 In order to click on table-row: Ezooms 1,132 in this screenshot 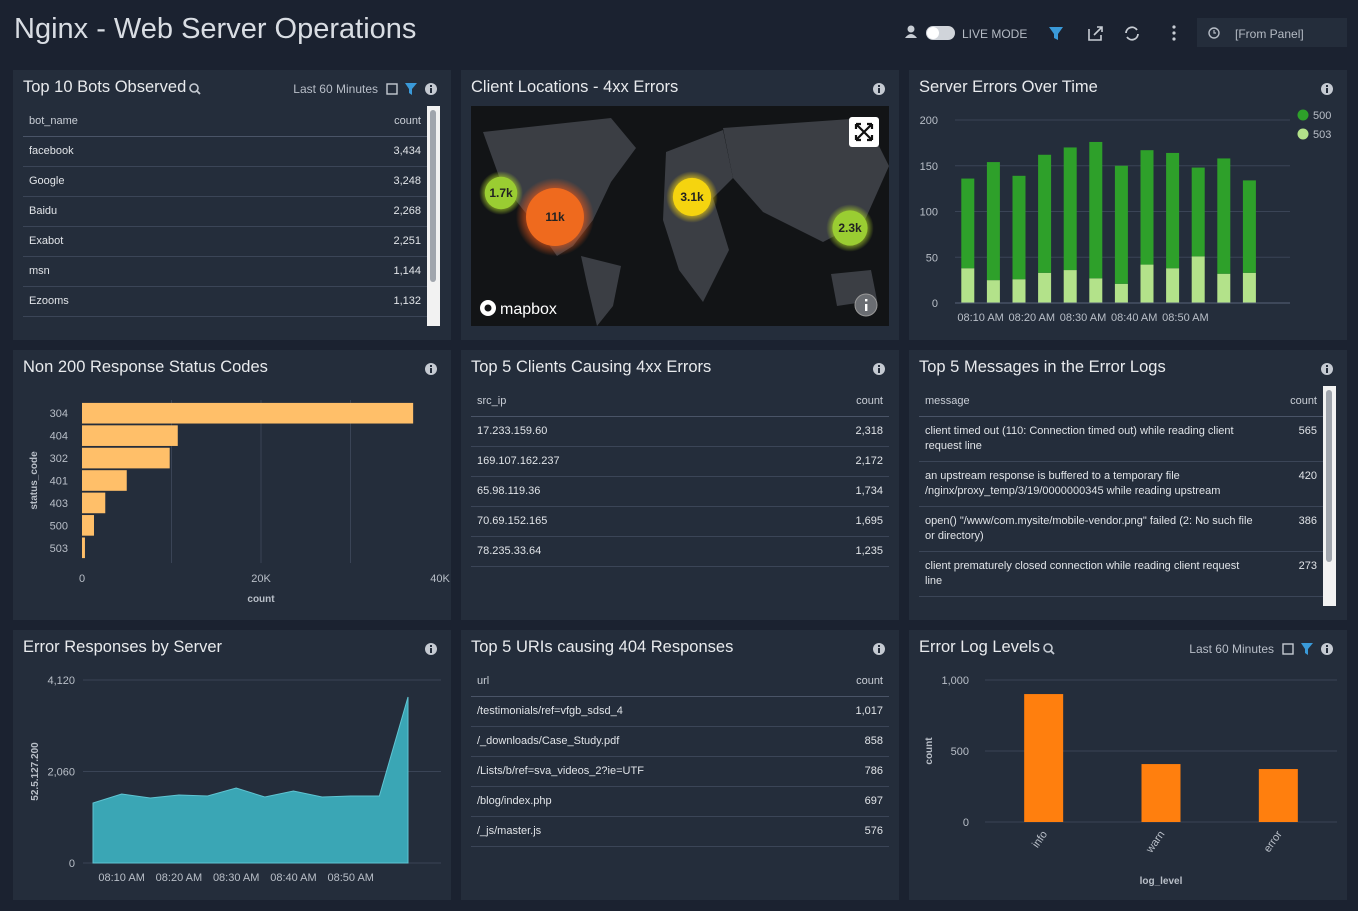, I will do `click(225, 301)`.